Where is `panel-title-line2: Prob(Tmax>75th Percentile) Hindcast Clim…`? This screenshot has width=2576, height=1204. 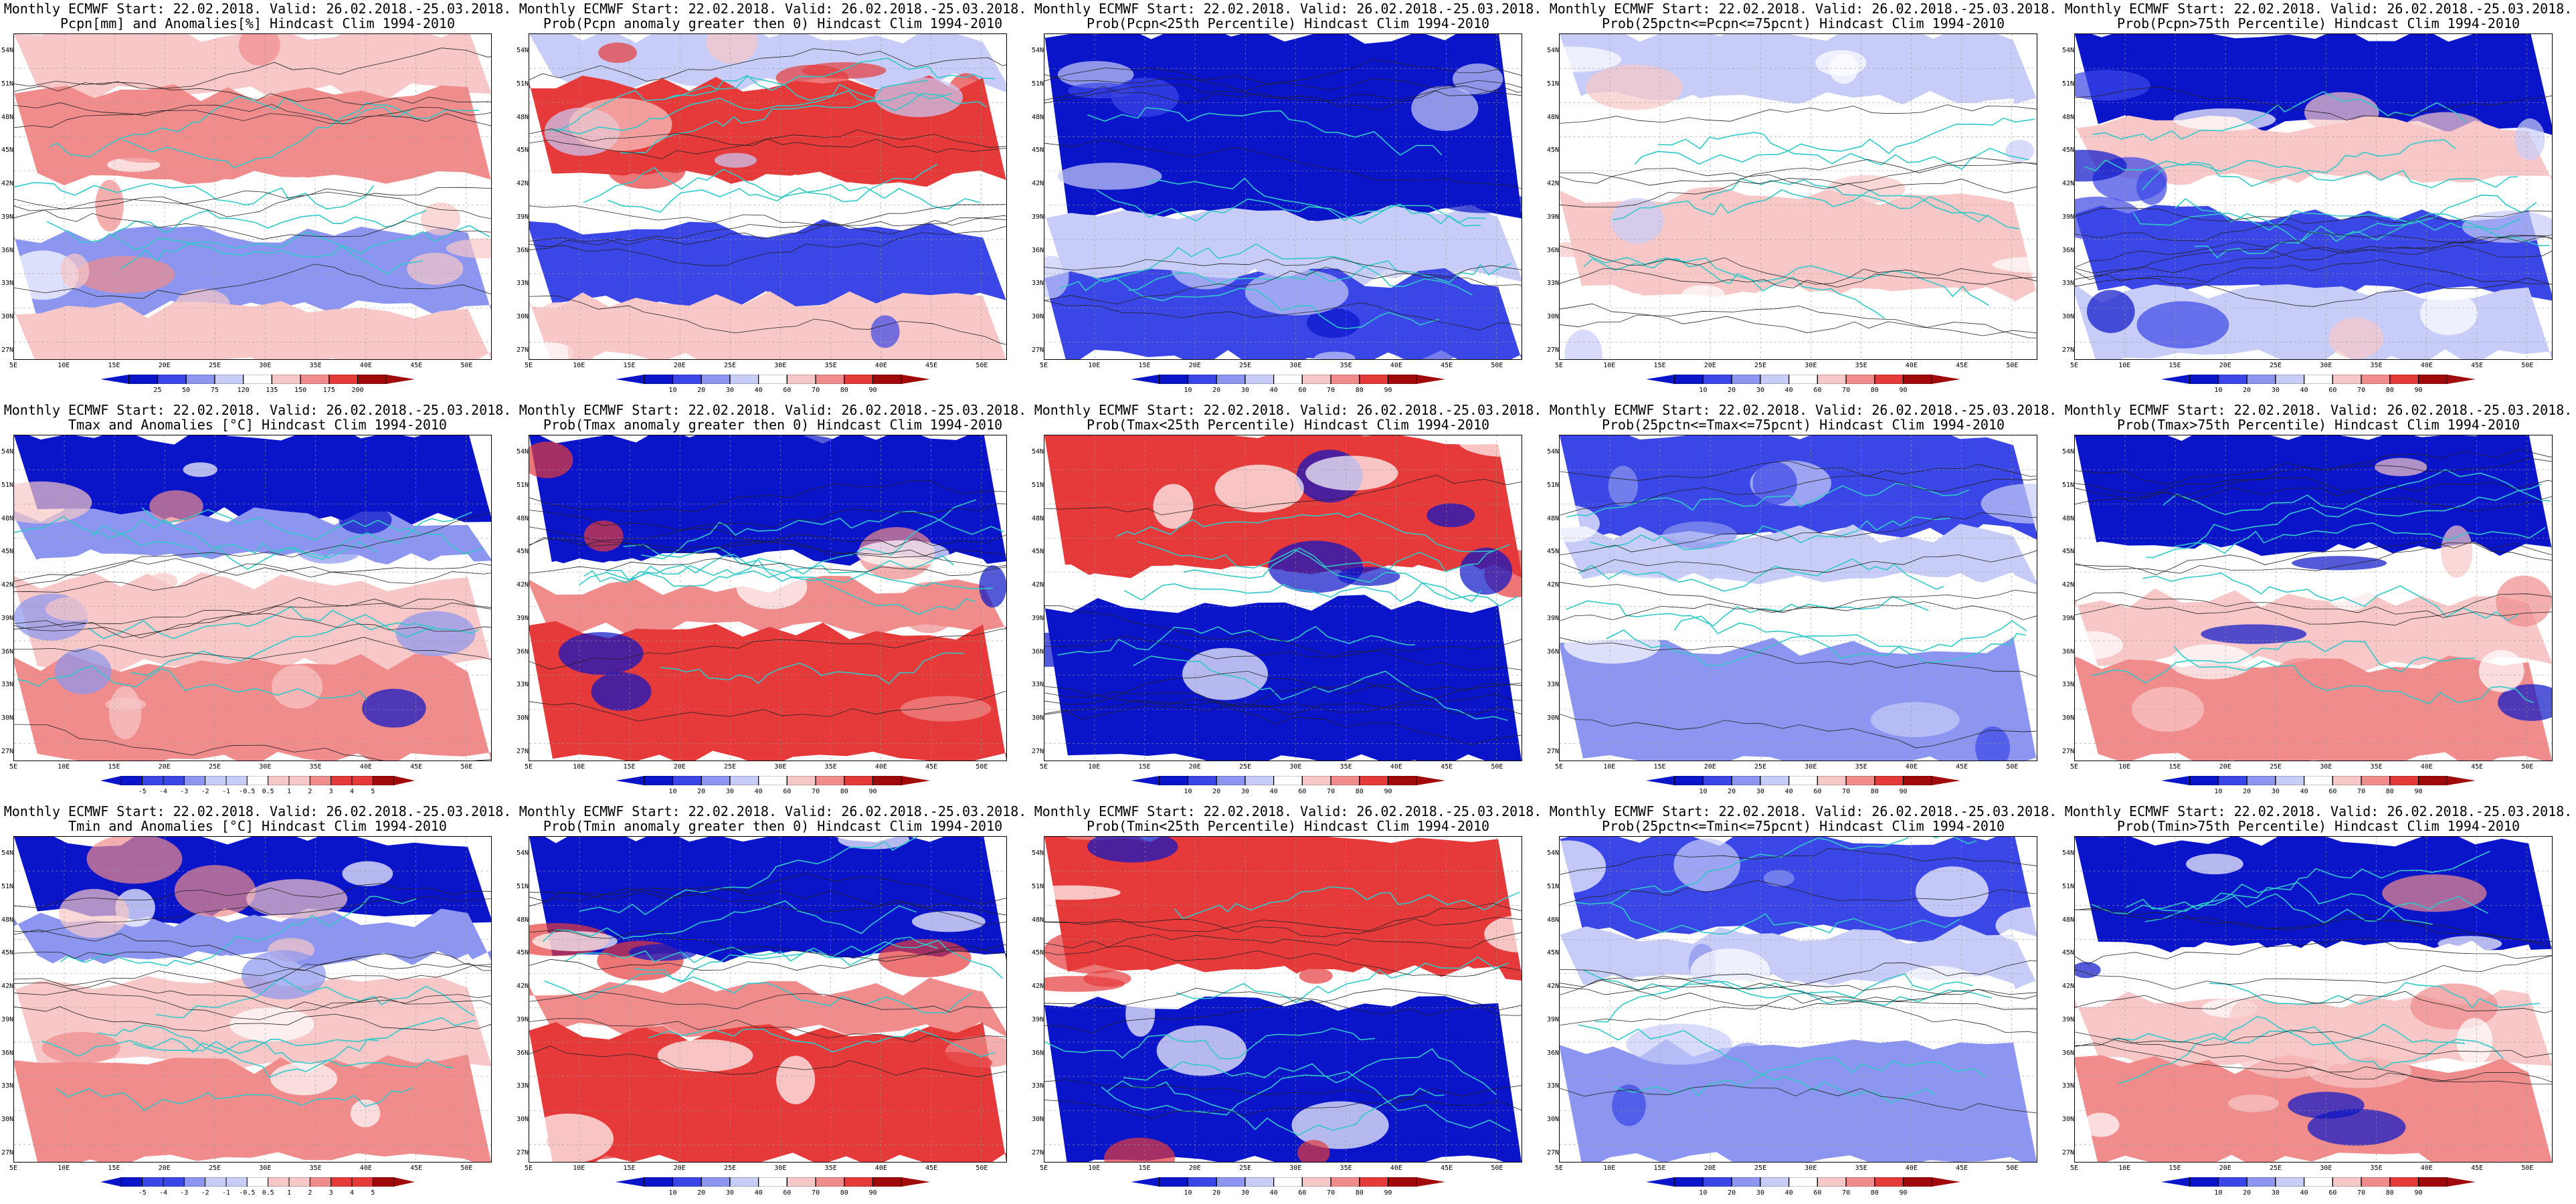 panel-title-line2: Prob(Tmax>75th Percentile) Hindcast Clim… is located at coordinates (2318, 425).